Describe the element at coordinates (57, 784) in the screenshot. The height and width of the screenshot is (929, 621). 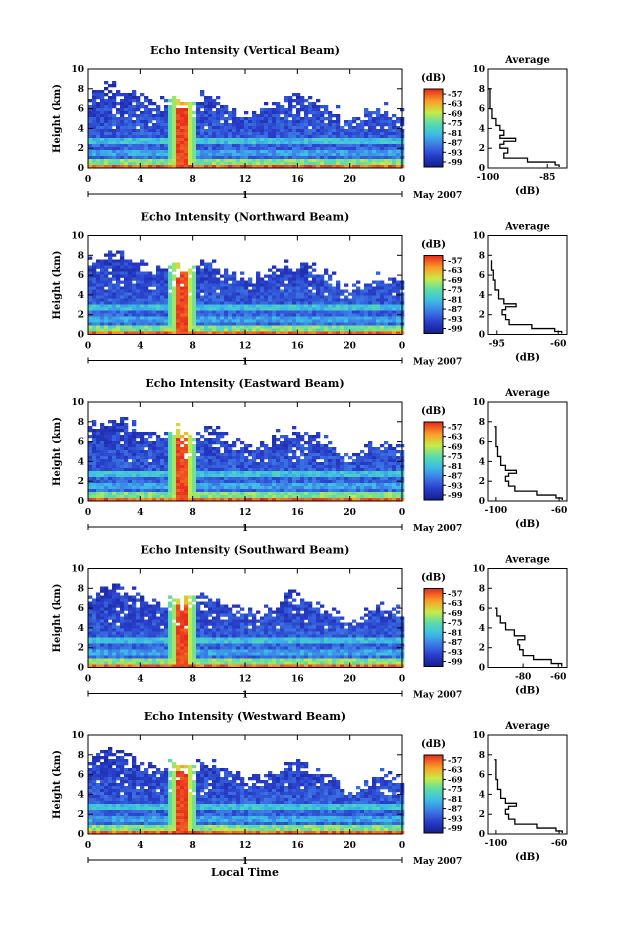
I see `y-axis-label: Height (km)` at that location.